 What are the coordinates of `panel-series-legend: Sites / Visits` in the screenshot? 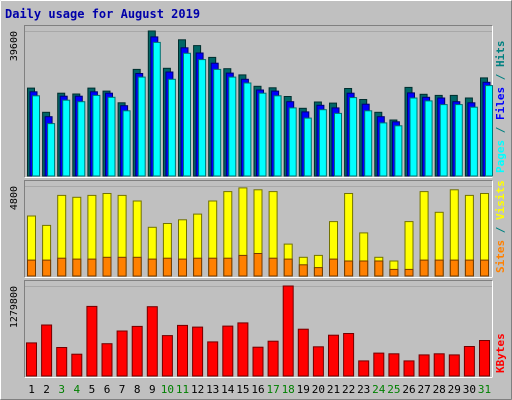 It's located at (500, 226).